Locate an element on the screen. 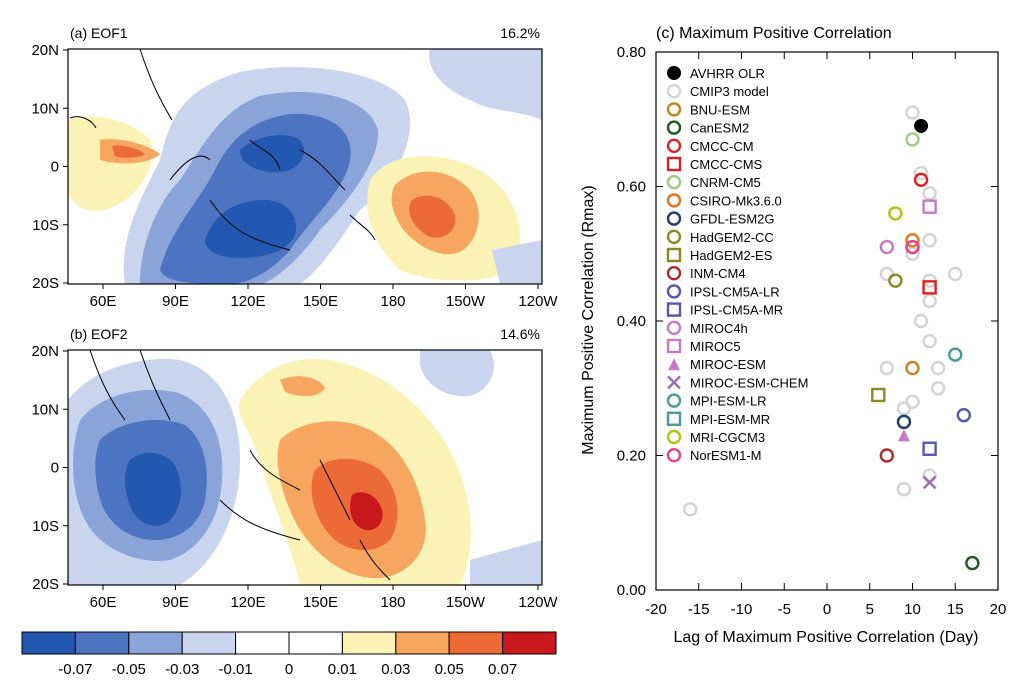  y-tick-label: 0.80 is located at coordinates (631, 52).